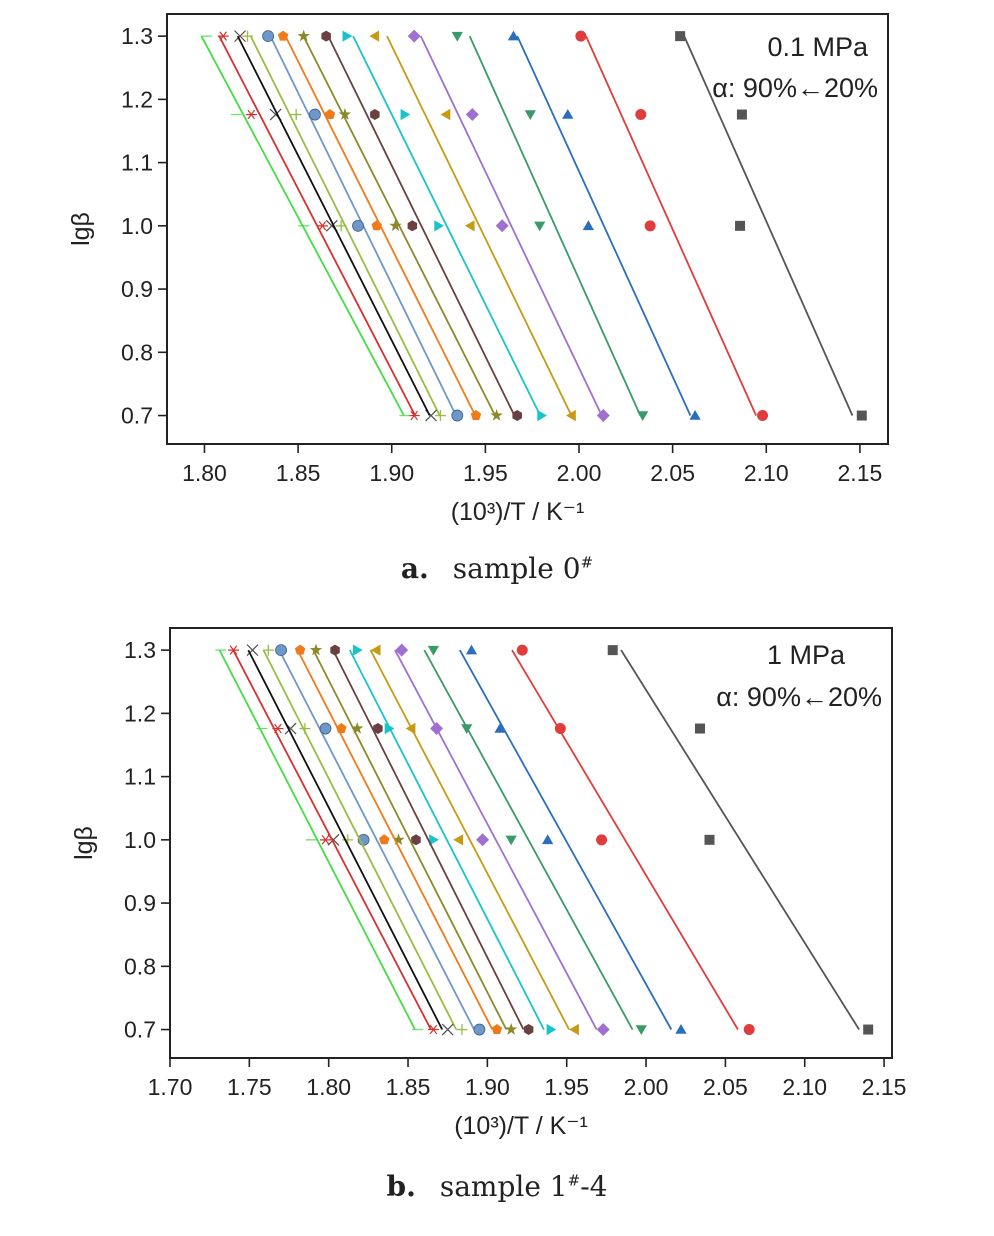 The width and height of the screenshot is (994, 1236). What do you see at coordinates (140, 903) in the screenshot?
I see `chart-b-ytick-label: 0.9` at bounding box center [140, 903].